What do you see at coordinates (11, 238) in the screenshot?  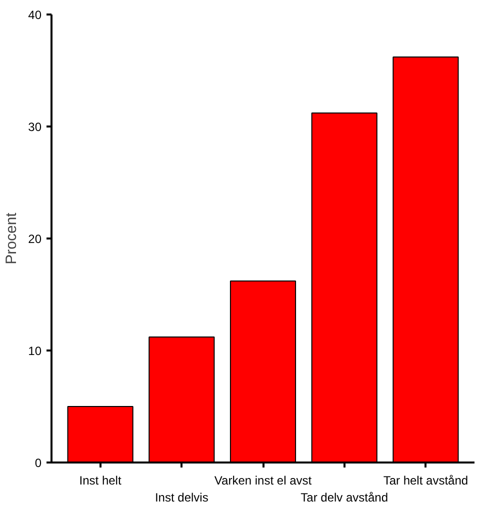 I see `y-axis-title: Procent` at bounding box center [11, 238].